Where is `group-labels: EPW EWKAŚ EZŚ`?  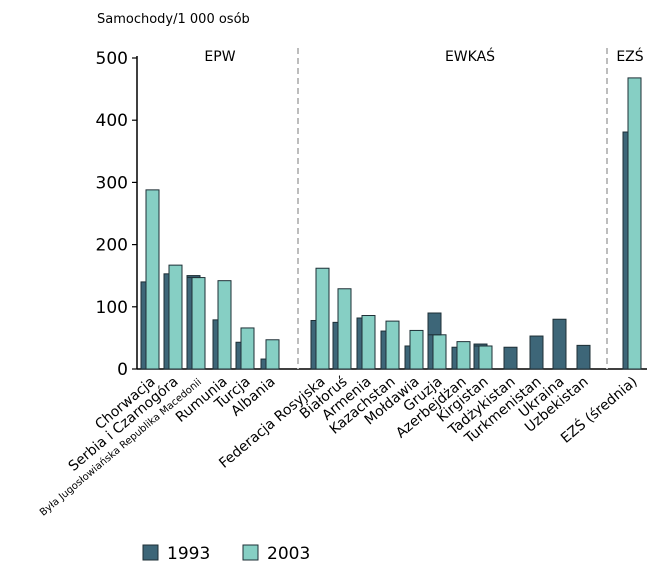
group-labels: EPW EWKAŚ EZŚ is located at coordinates (423, 56).